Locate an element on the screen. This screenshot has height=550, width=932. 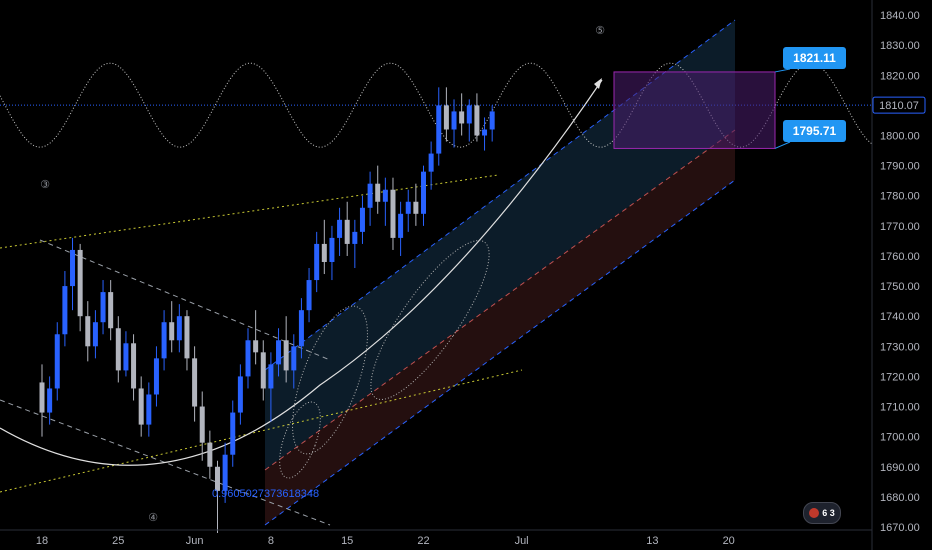
y-tick-label: 1690.00 is located at coordinates (900, 468).